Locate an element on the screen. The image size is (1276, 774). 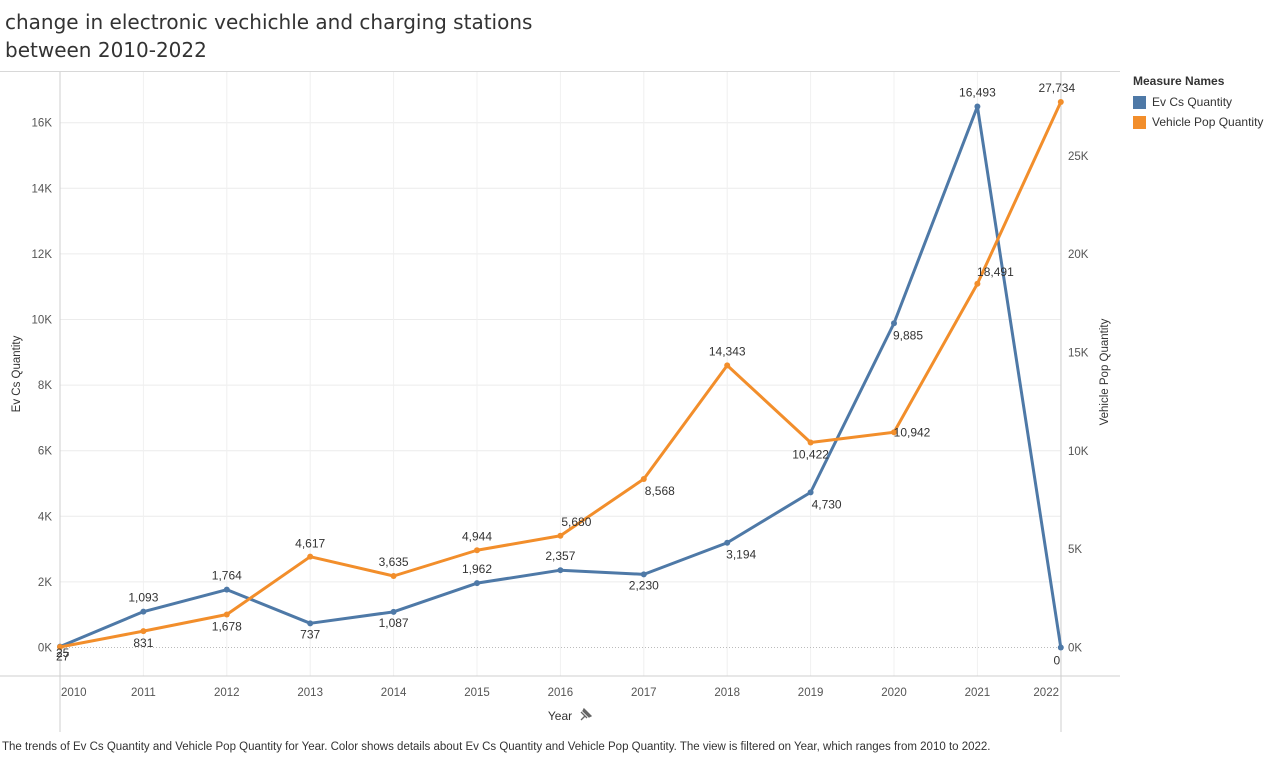
data-label-vehicle-pop: 14,343 is located at coordinates (727, 351).